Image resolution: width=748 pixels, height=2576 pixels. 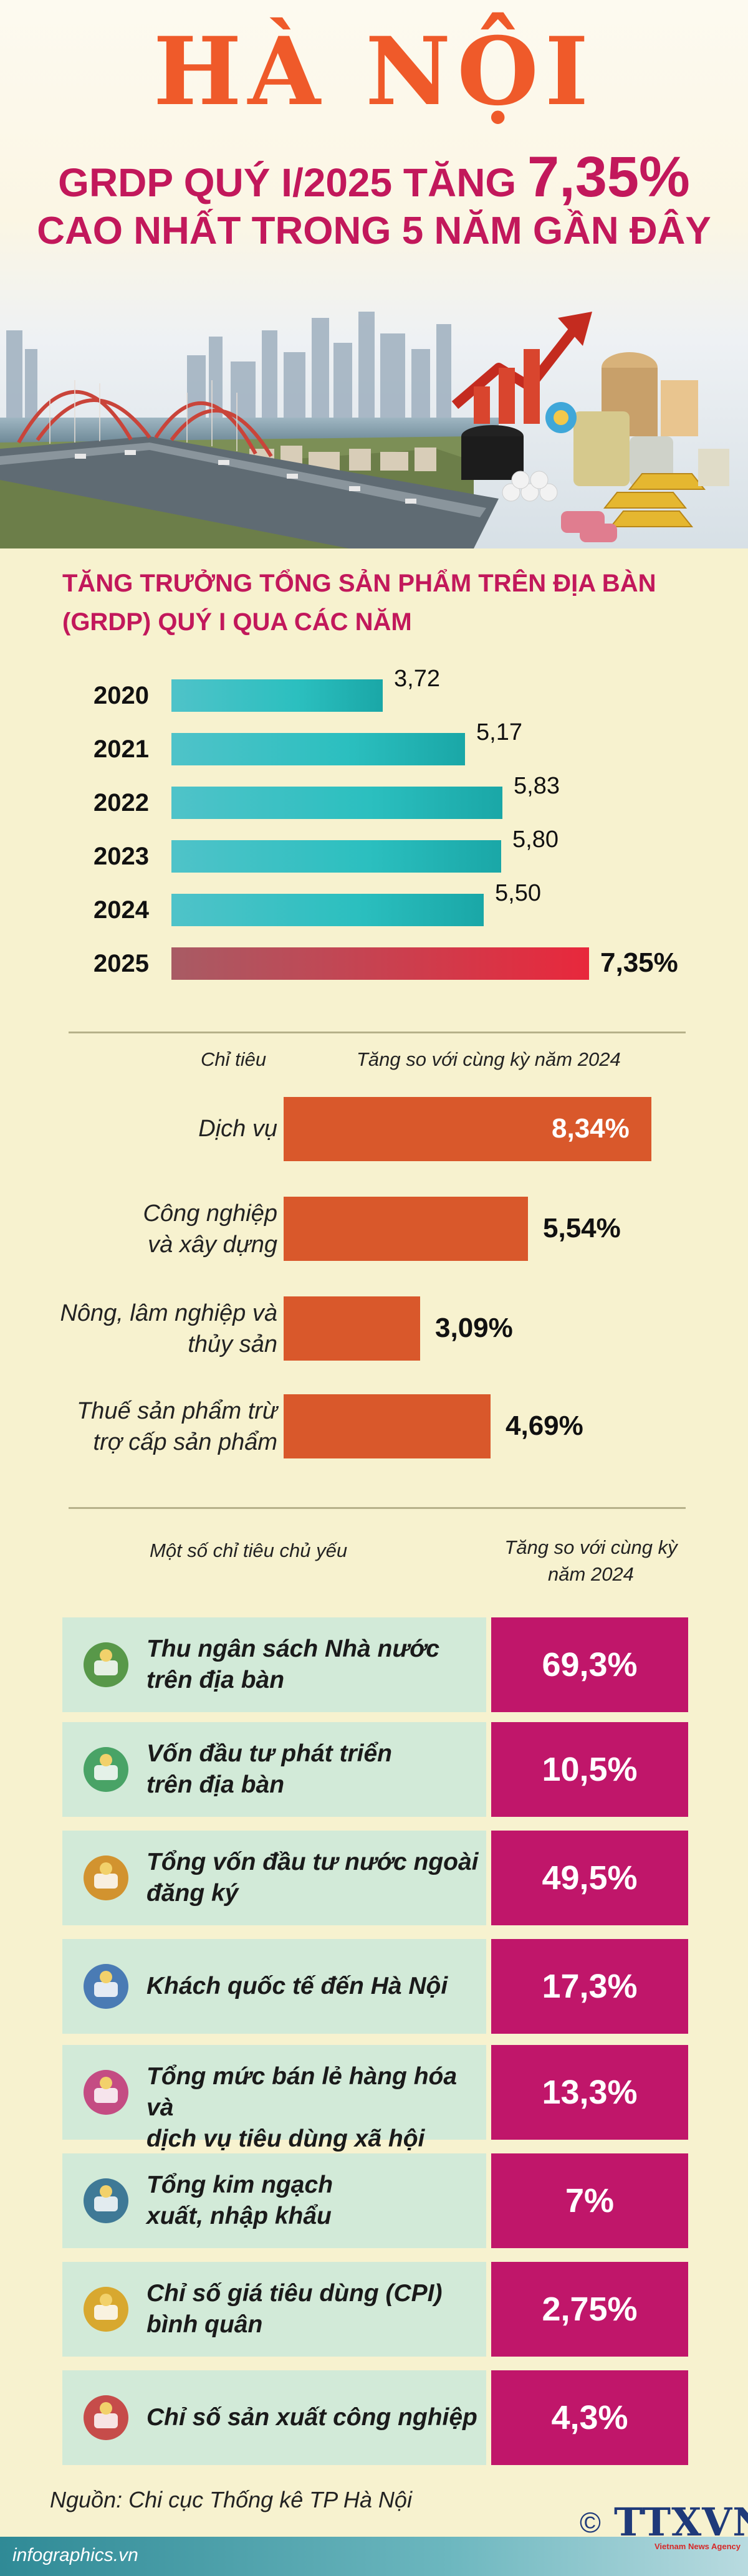 I want to click on indicator-label: Vốn đầu tư phát triển trên địa bàn, so click(x=314, y=1770).